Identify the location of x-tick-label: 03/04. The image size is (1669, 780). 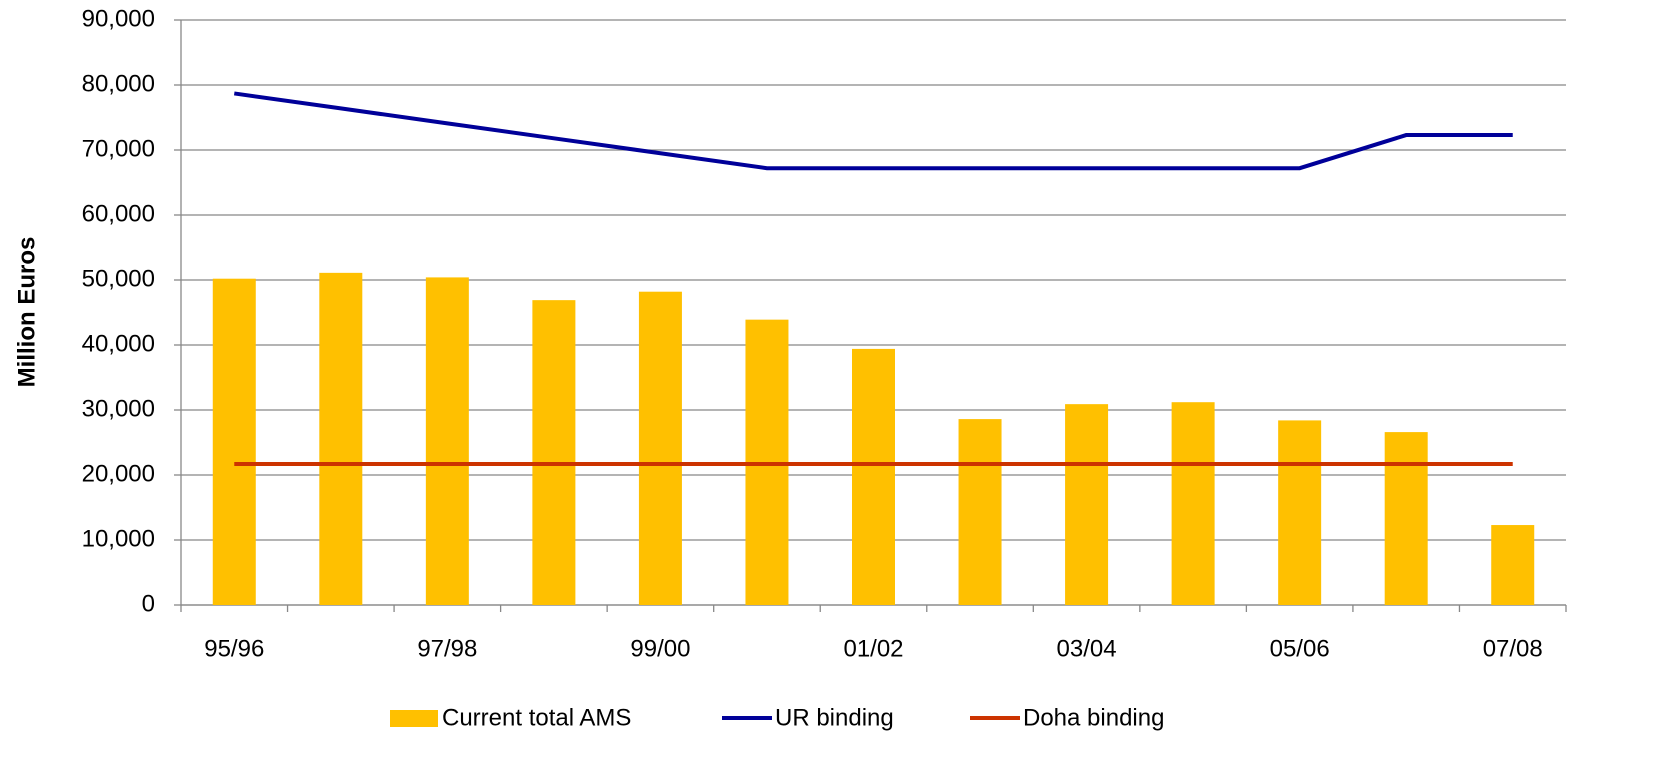
(1087, 648).